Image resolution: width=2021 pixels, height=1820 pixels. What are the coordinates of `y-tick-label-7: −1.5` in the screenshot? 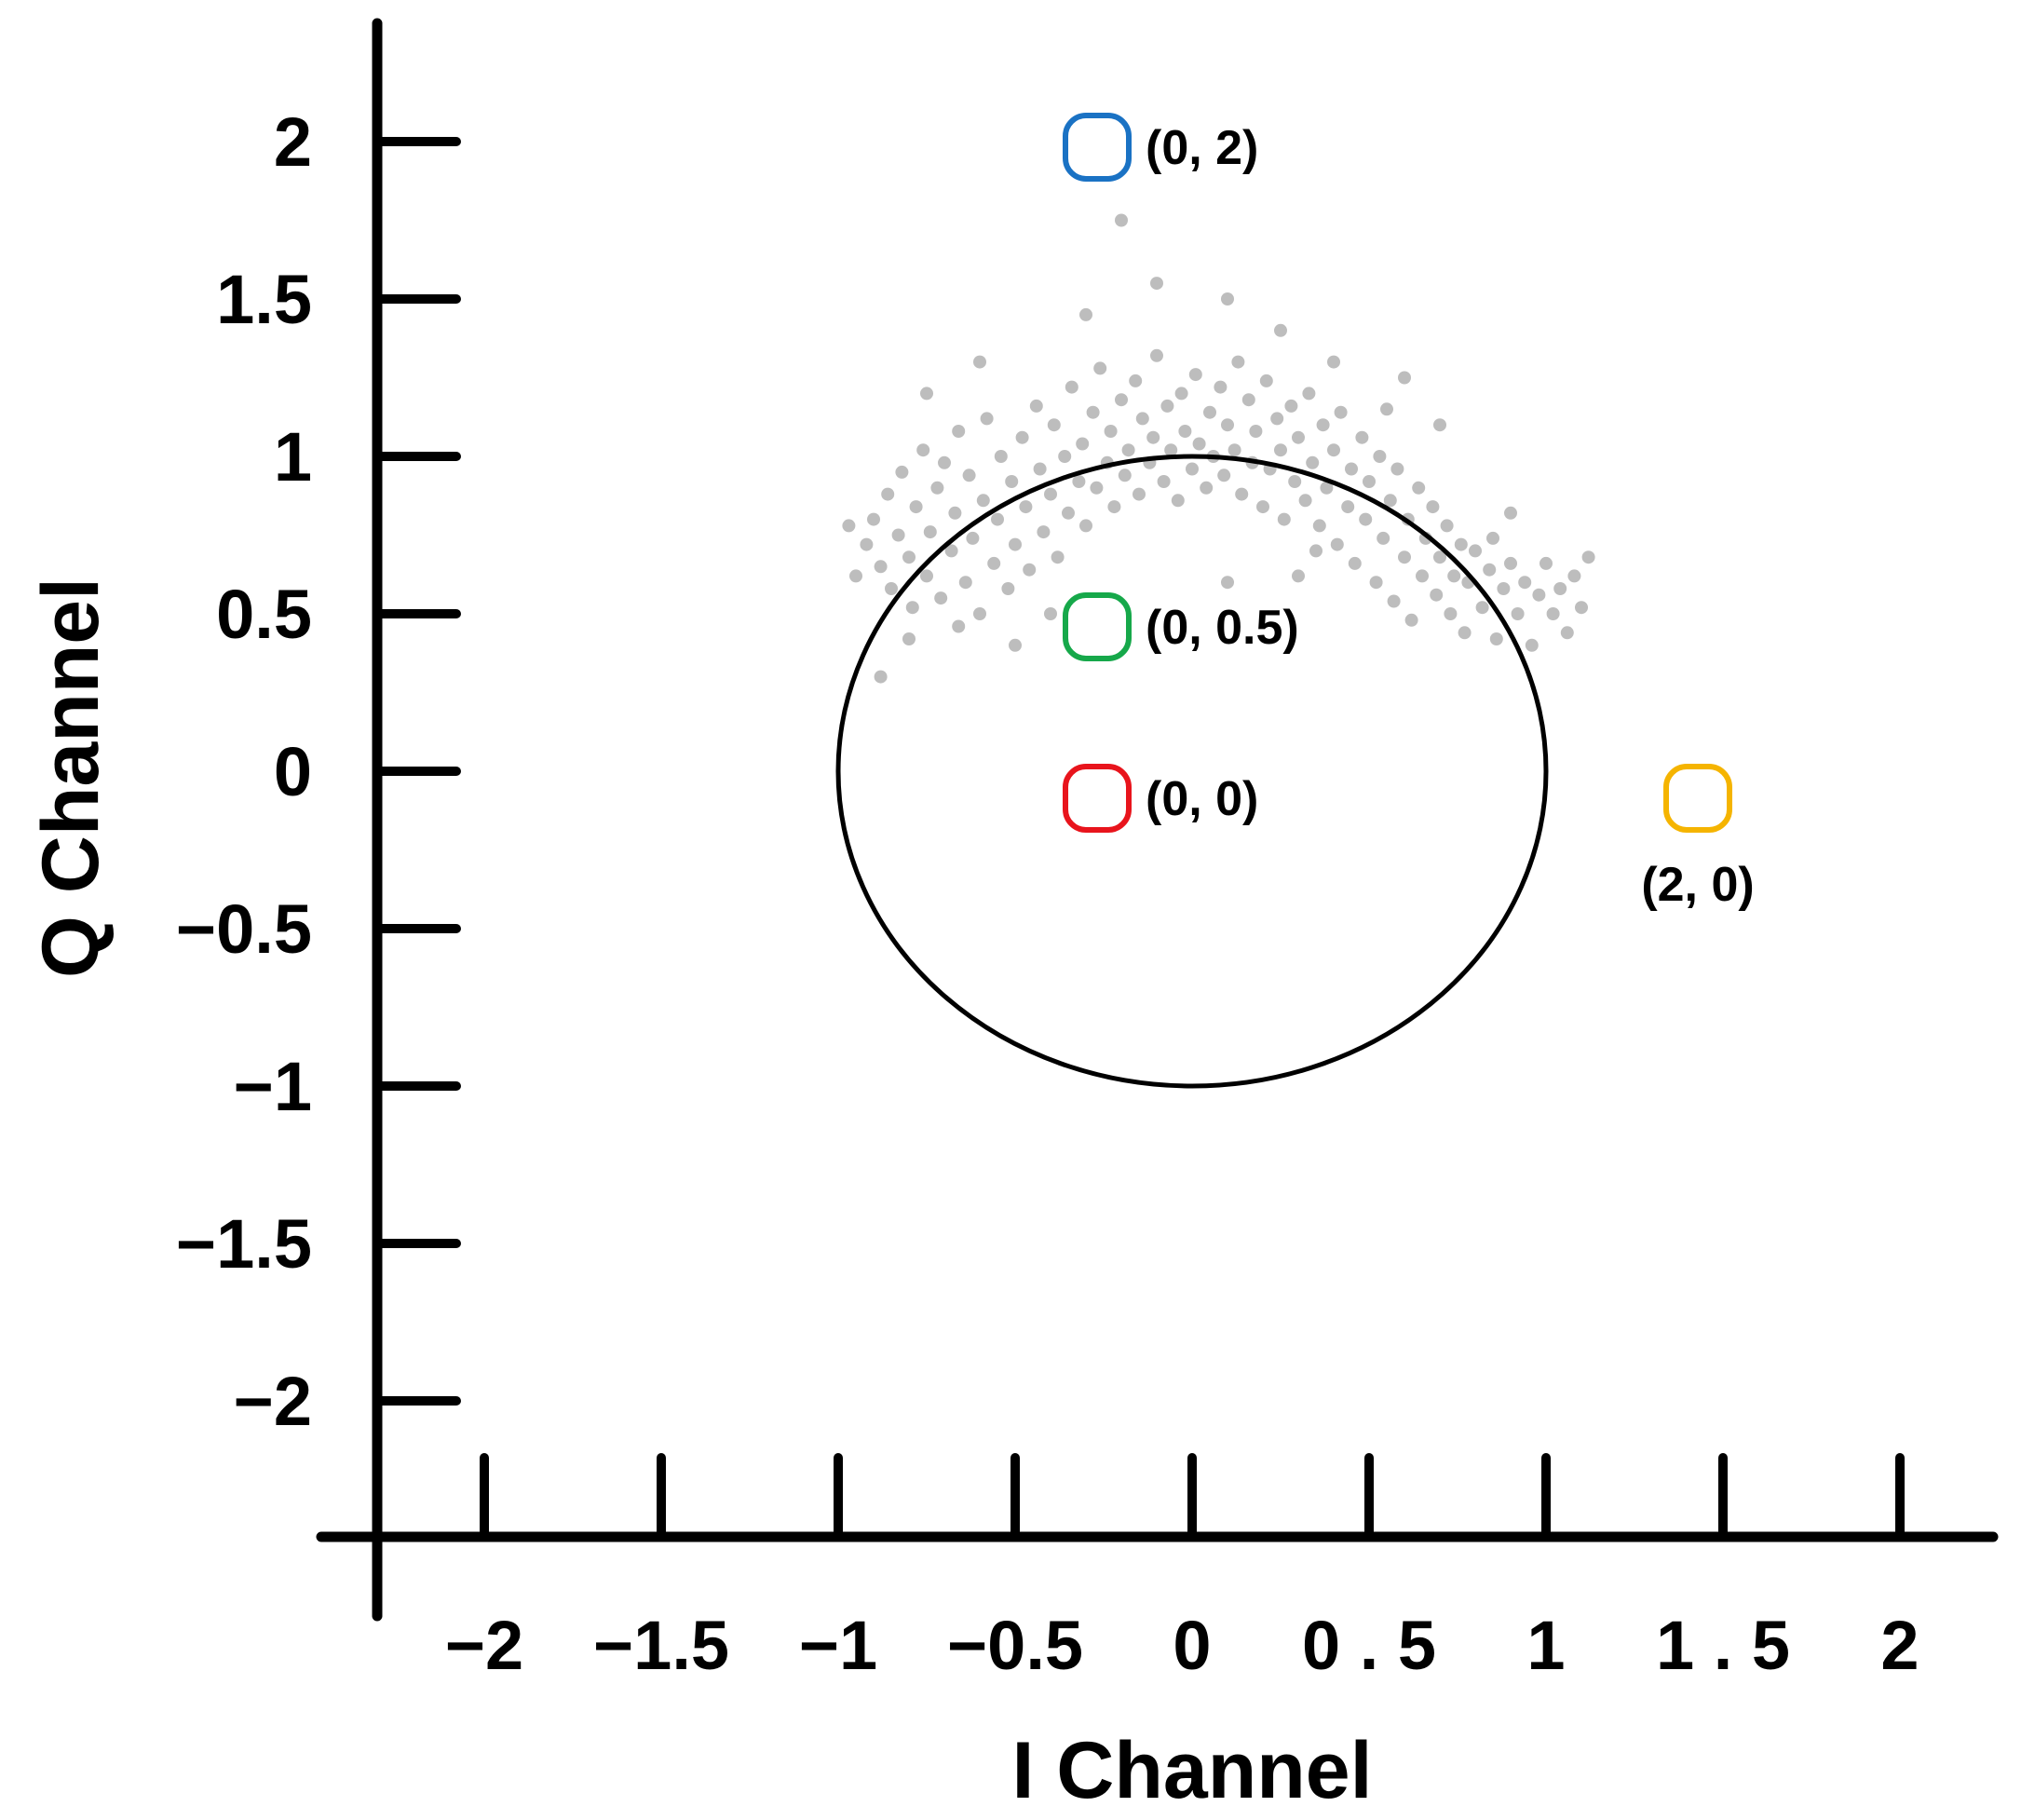 It's located at (244, 1244).